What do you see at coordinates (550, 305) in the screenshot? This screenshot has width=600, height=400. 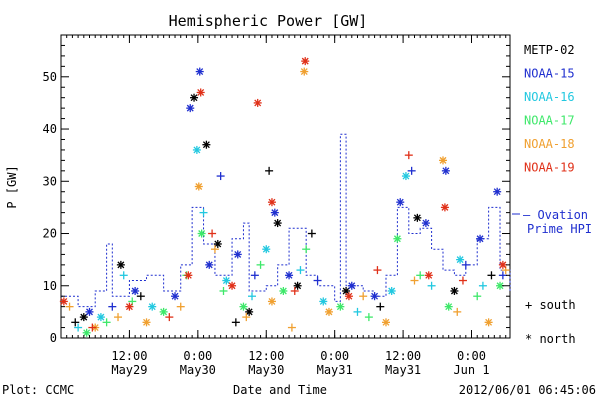 I see `south-legend-label: + south` at bounding box center [550, 305].